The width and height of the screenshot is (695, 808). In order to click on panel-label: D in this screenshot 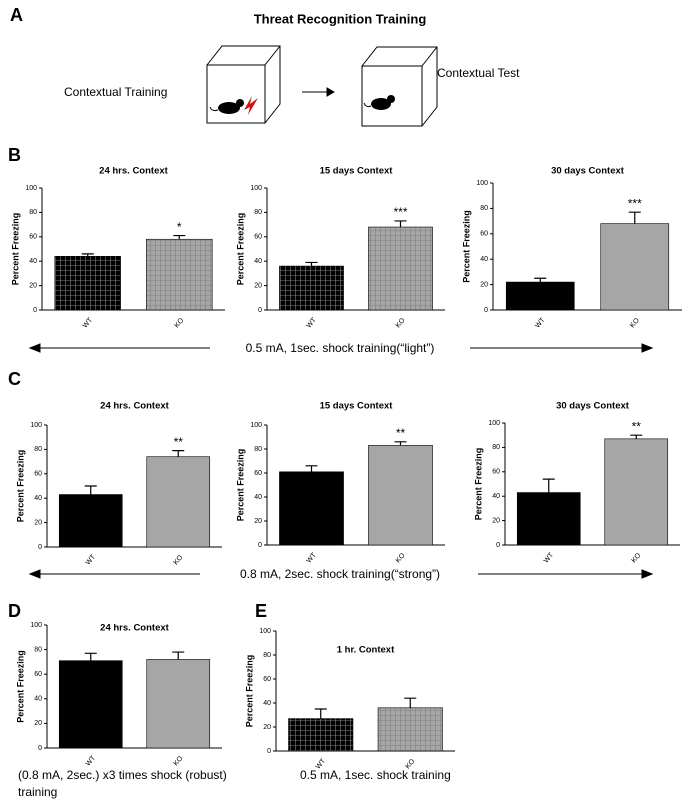, I will do `click(14, 611)`.